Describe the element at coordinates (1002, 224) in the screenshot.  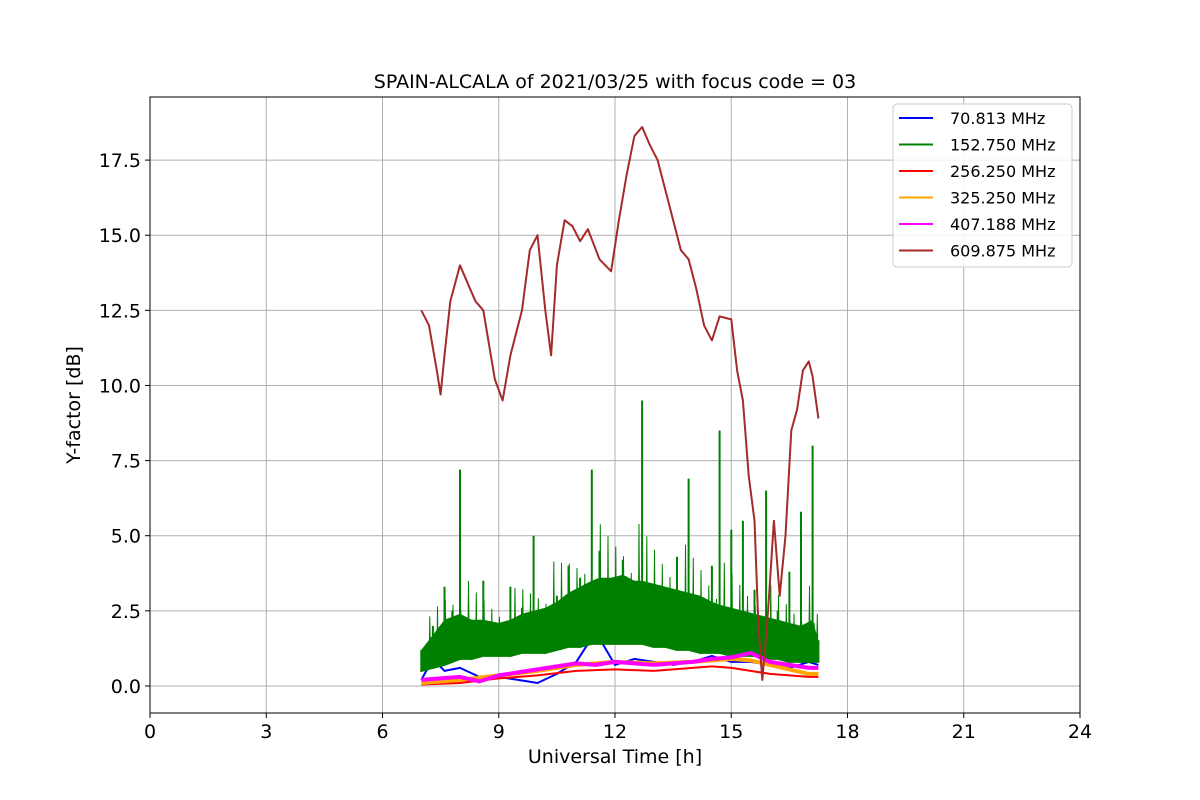
I see `legend-label-407-188-mhz: 407.188 MHz` at that location.